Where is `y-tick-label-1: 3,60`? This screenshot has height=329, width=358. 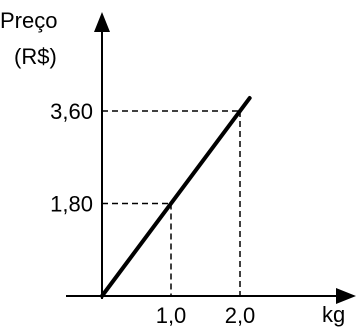 y-tick-label-1: 3,60 is located at coordinates (71, 111).